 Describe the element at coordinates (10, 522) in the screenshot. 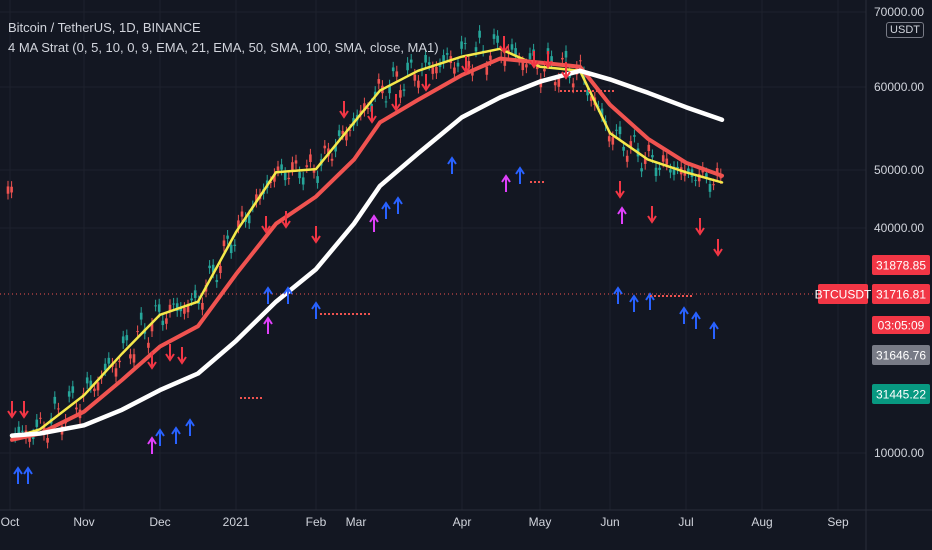

I see `x-tick-label: Oct` at that location.